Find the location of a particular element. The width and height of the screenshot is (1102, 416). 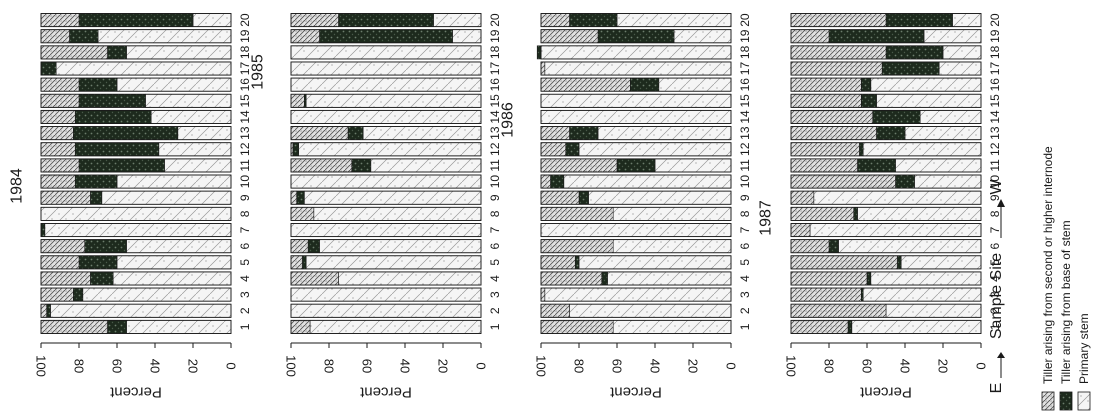

bar-1985-site-5-base is located at coordinates (304, 262).